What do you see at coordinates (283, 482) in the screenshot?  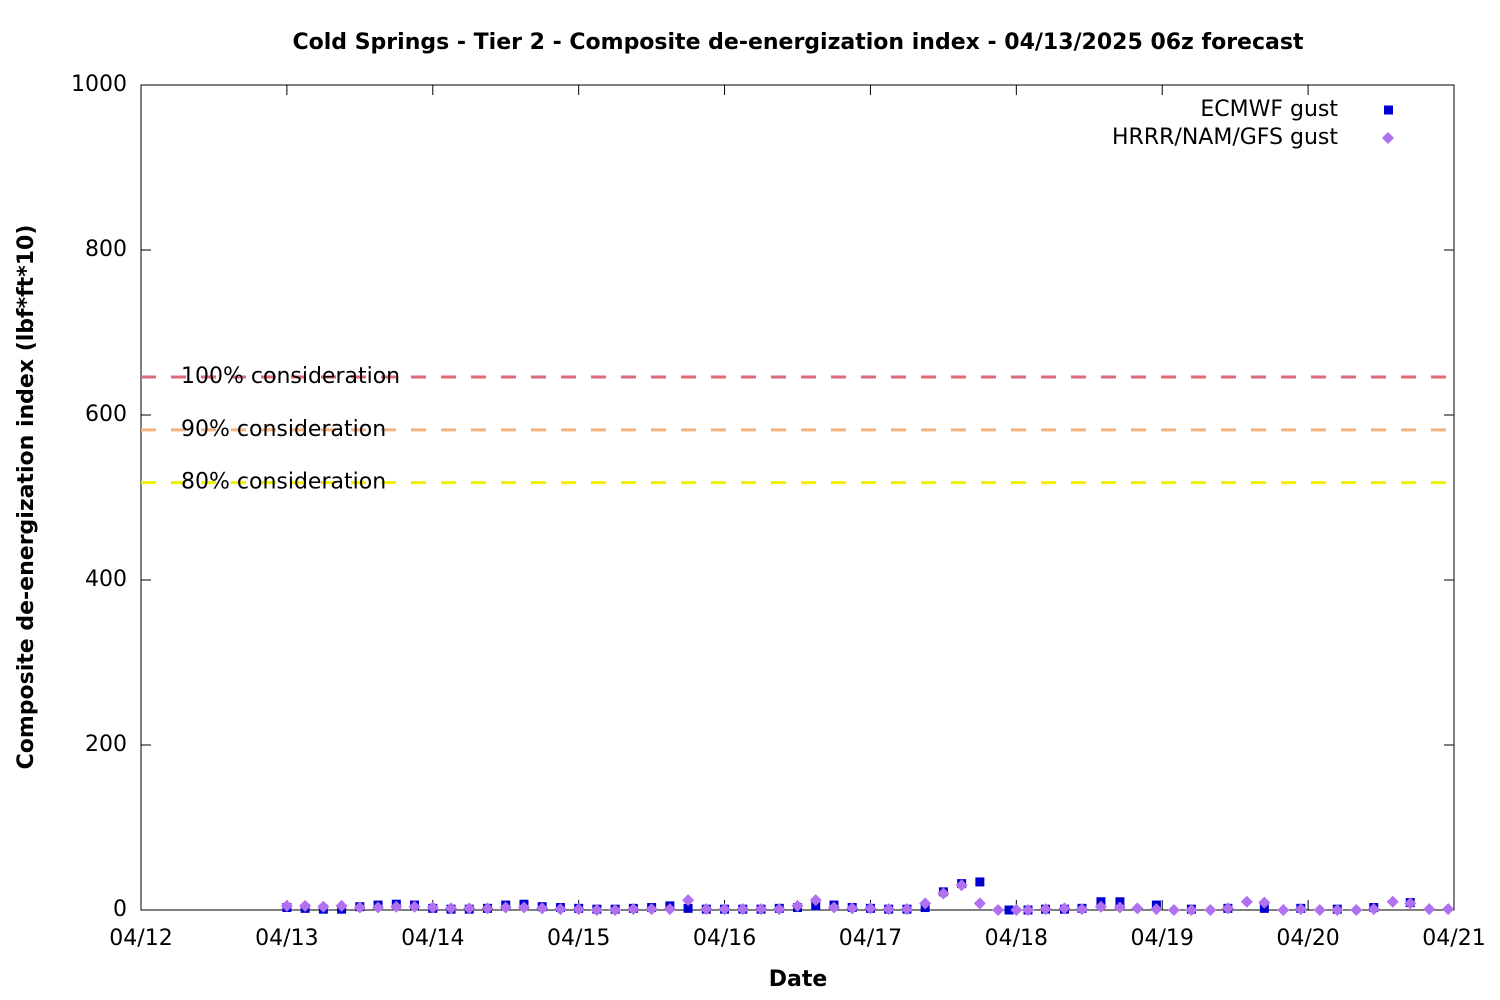 I see `threshold-label: 80% consideration` at bounding box center [283, 482].